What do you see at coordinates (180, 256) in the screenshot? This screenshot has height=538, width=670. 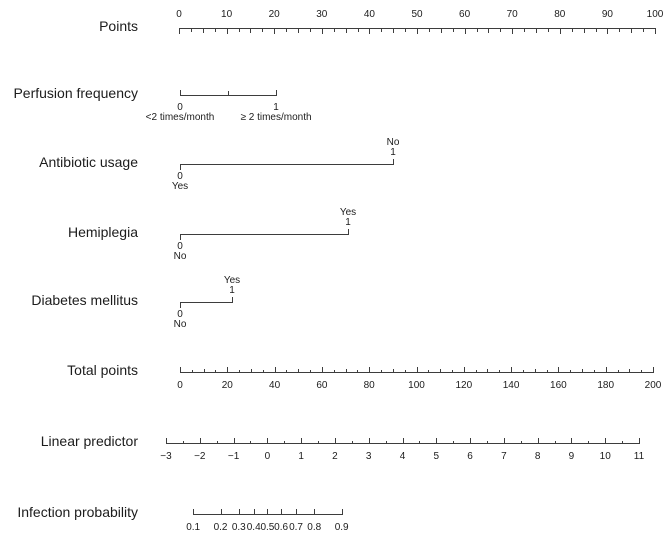 I see `level-name-hemiplegia: No` at bounding box center [180, 256].